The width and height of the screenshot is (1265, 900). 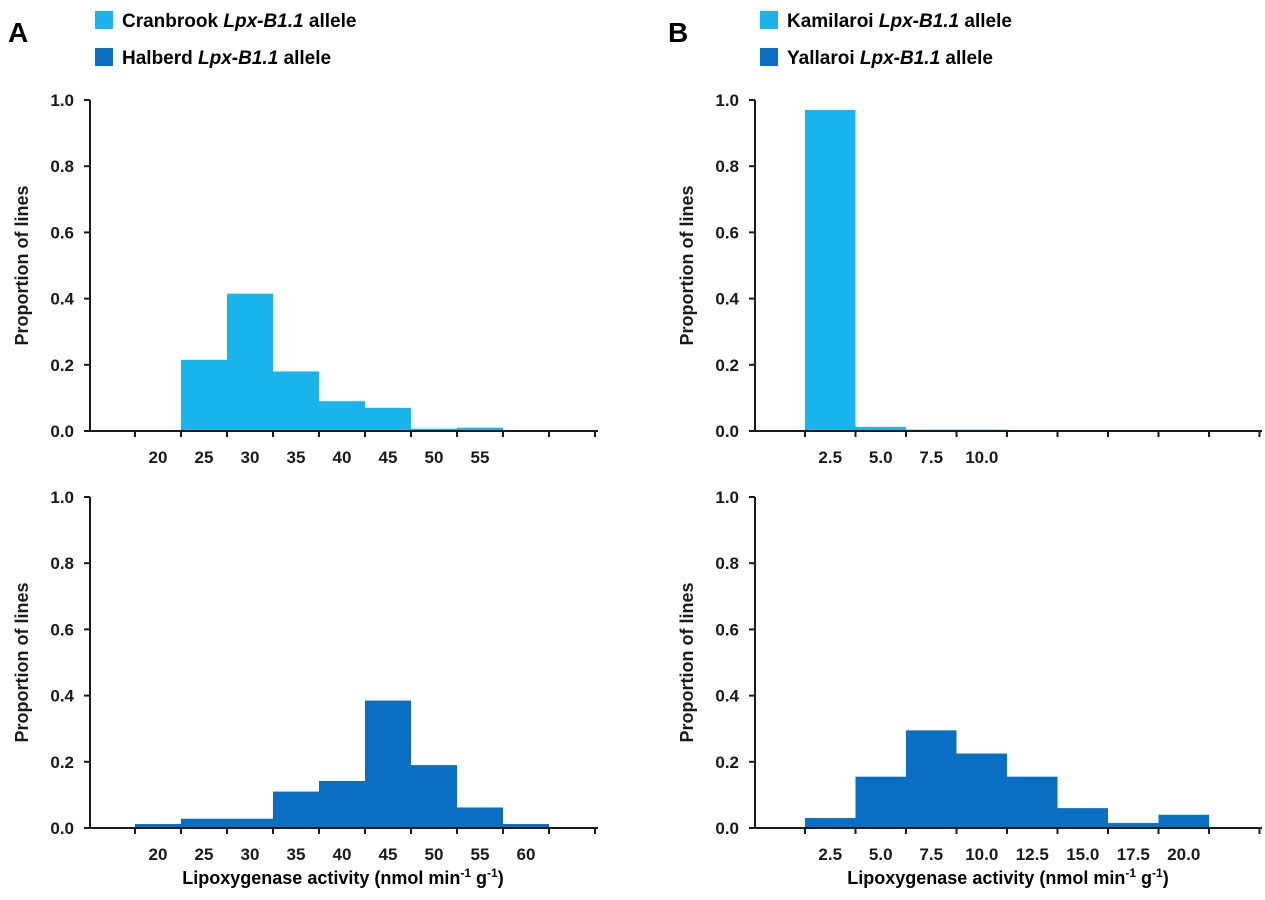 I want to click on x-axis-label-b: Lipoxygenase activity (nmol min-1 g-1), so click(x=1007, y=877).